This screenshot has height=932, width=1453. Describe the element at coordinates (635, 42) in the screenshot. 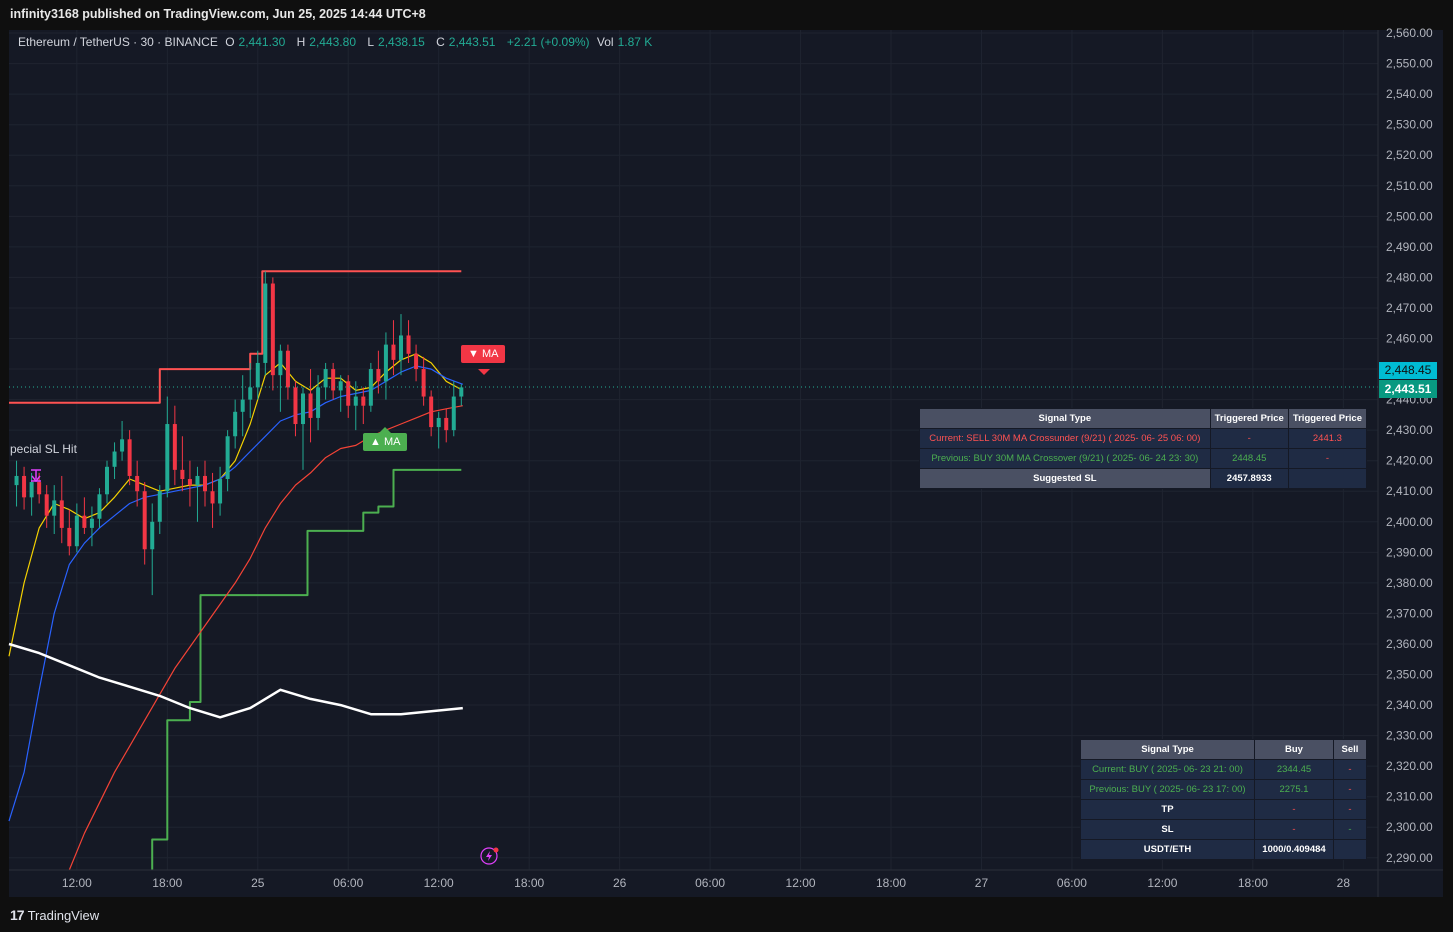

I see `volume-value: 1.87 K` at that location.